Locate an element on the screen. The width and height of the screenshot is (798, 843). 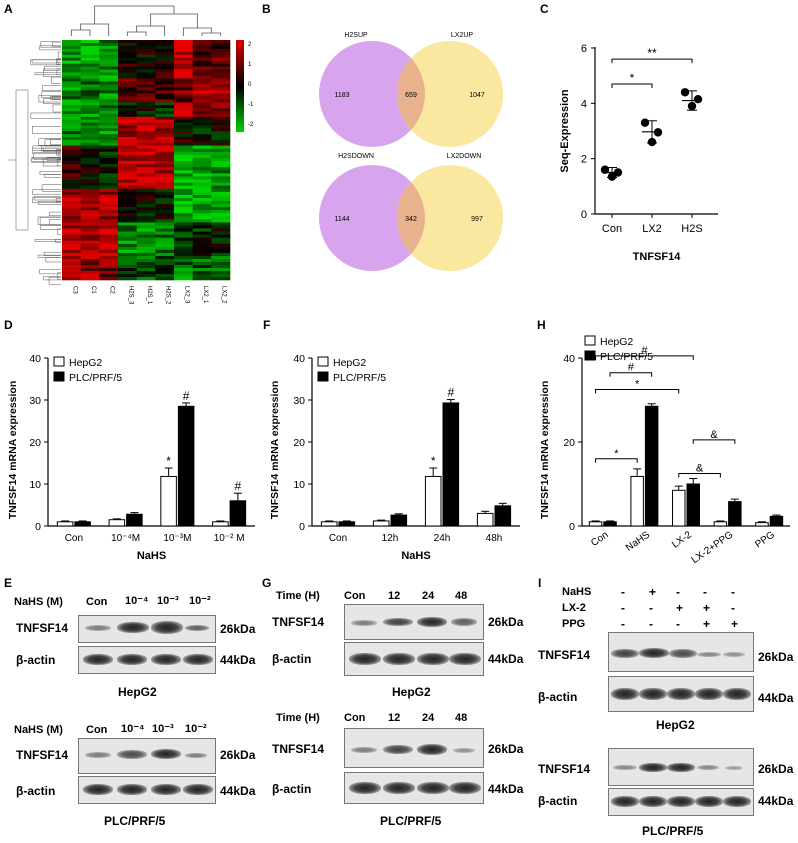
data-point is located at coordinates (612, 176).